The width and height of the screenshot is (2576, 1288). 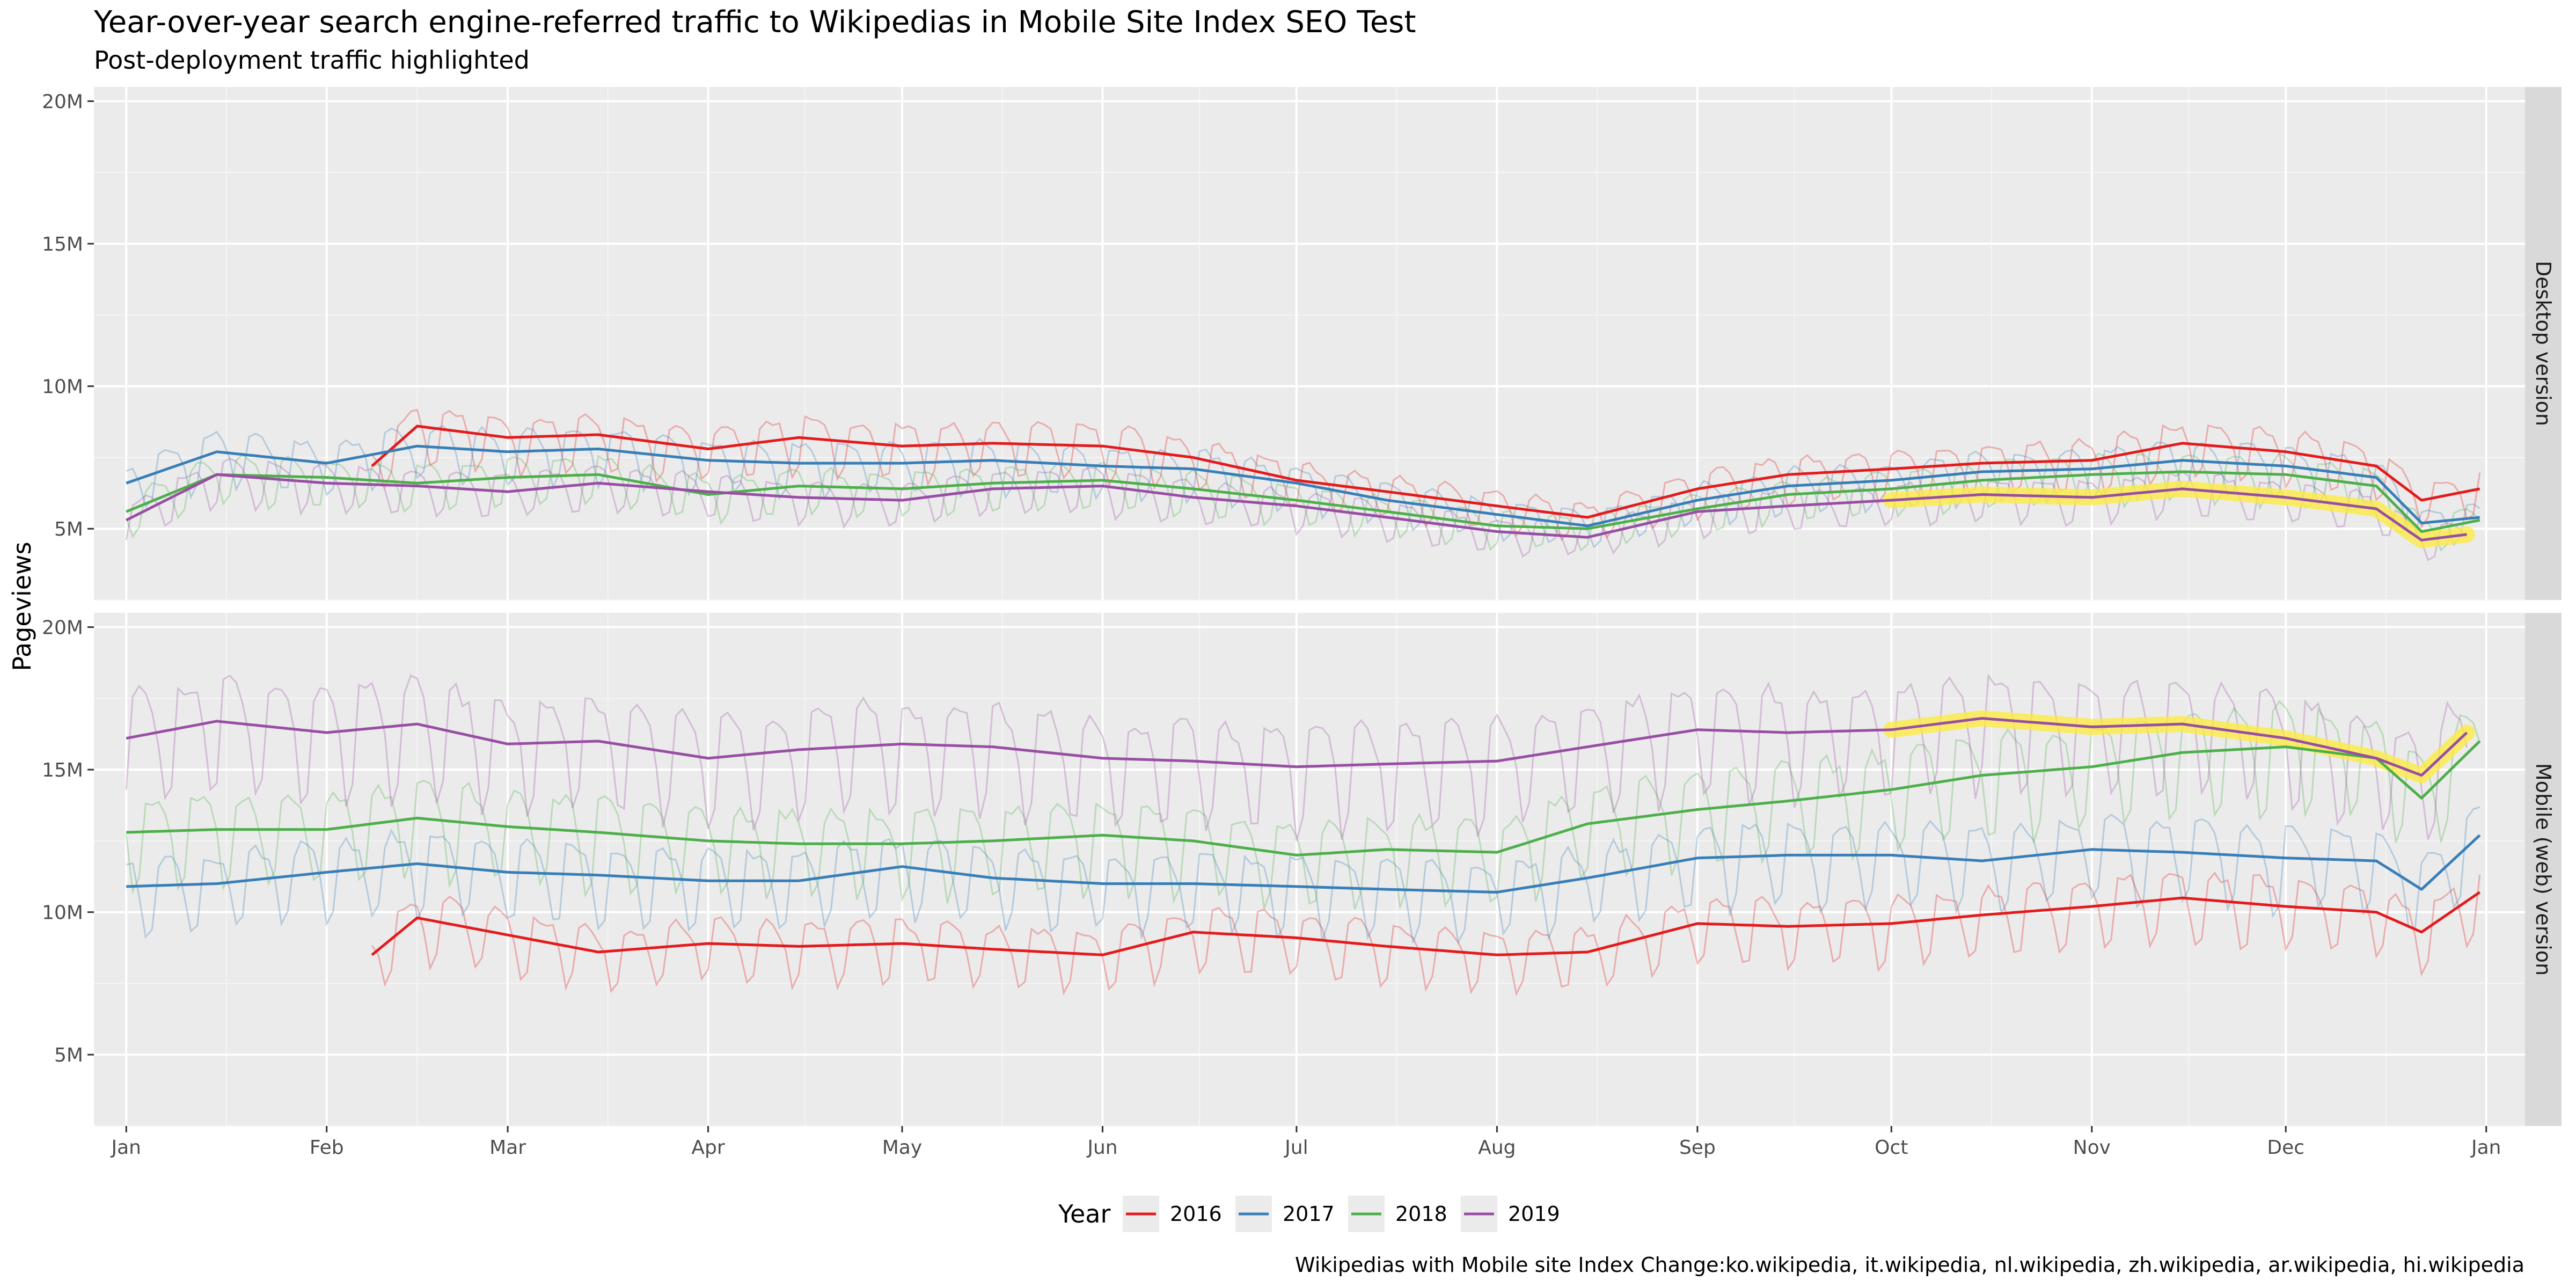 I want to click on legend: Year 2016 2017 2018 2019, so click(x=1309, y=1214).